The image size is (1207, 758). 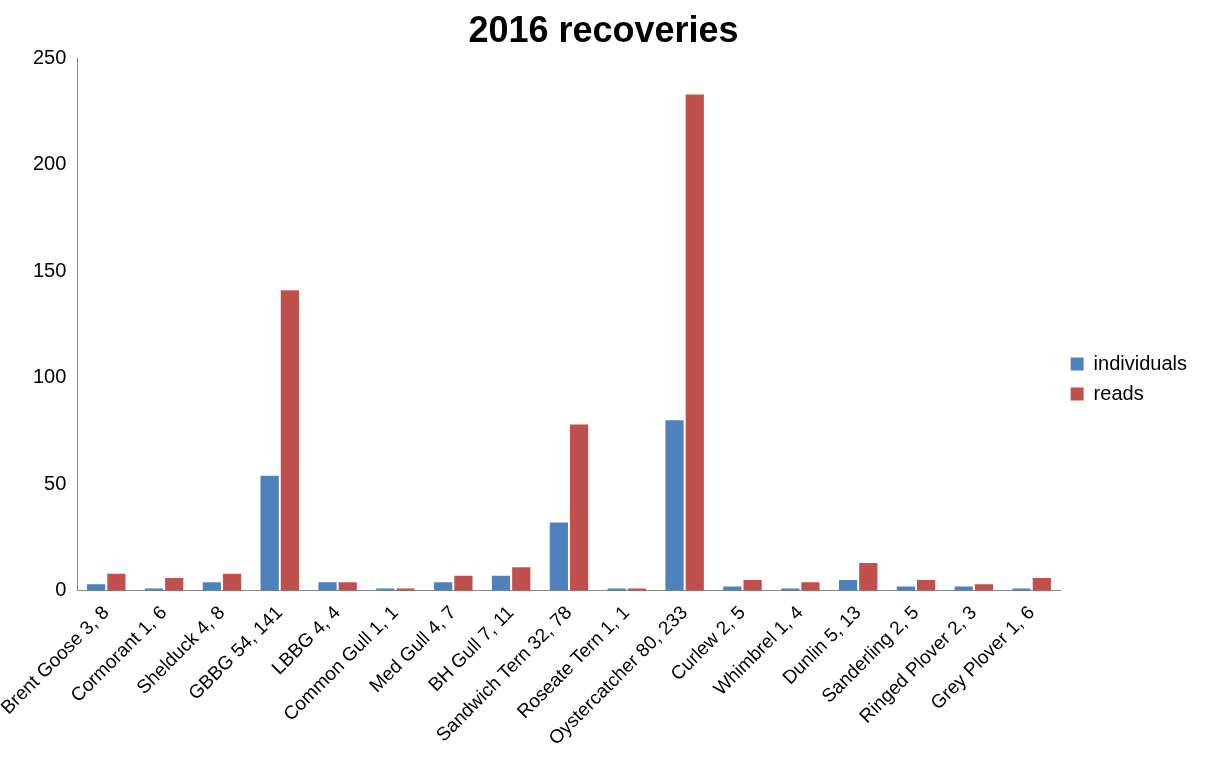 I want to click on legend-label: individuals, so click(x=1140, y=362).